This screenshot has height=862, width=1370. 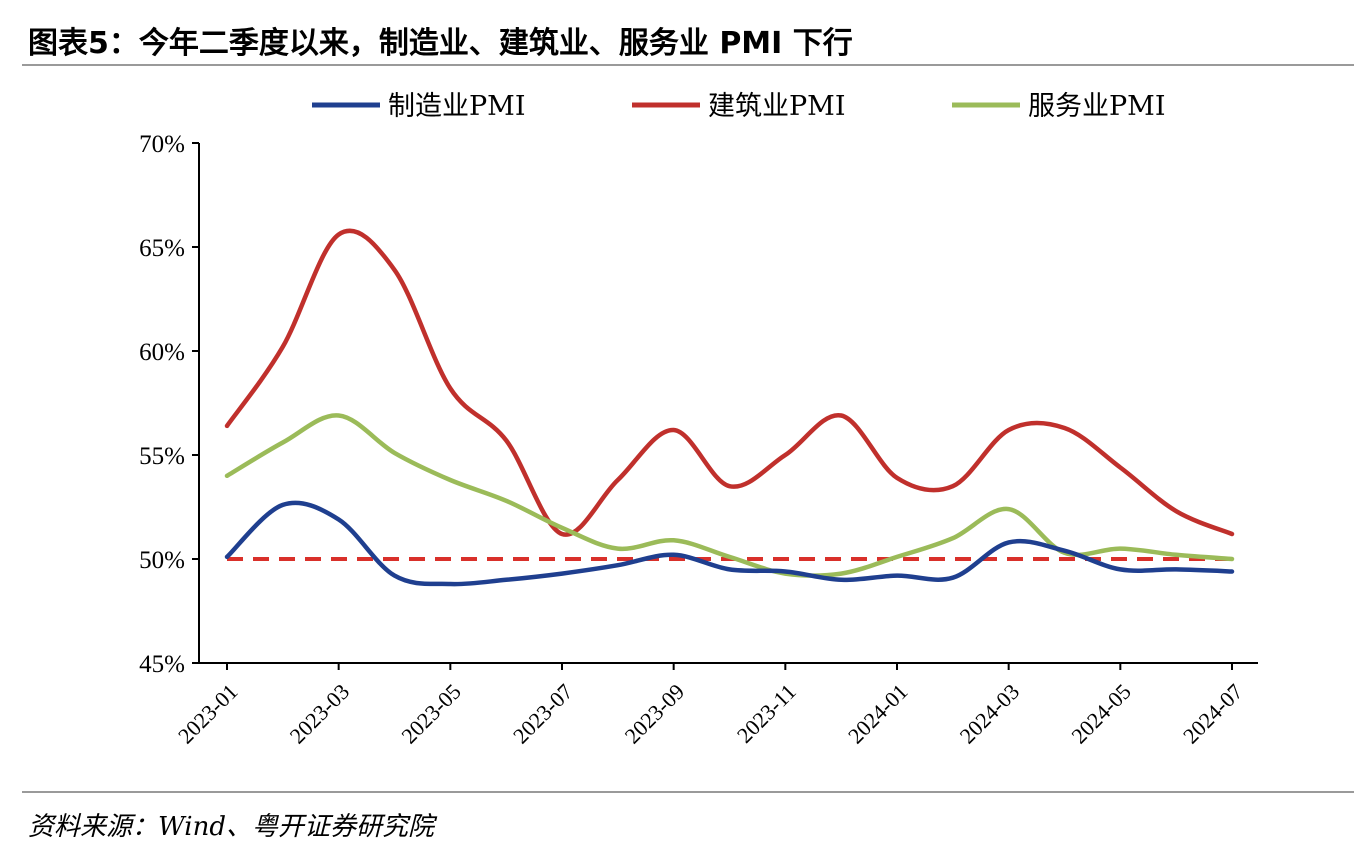 What do you see at coordinates (655, 714) in the screenshot?
I see `x-tick-label: 2023-09` at bounding box center [655, 714].